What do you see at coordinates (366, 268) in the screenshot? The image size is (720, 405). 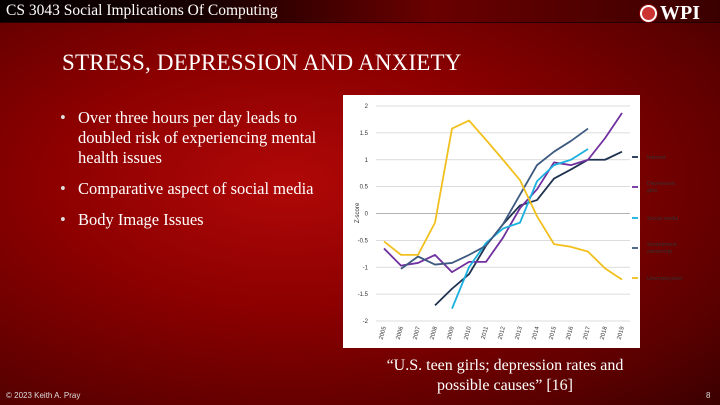 I see `y-tick-label: -1` at bounding box center [366, 268].